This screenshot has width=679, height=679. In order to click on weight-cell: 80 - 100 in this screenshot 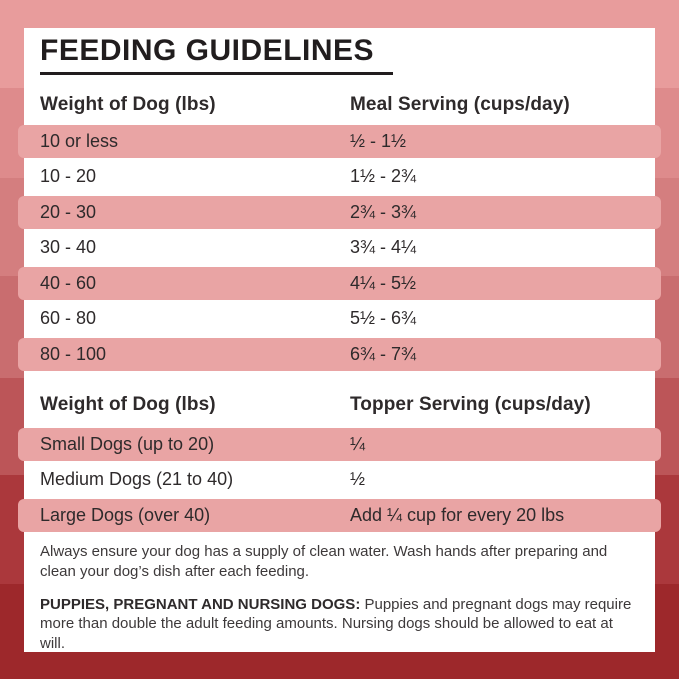, I will do `click(73, 353)`.